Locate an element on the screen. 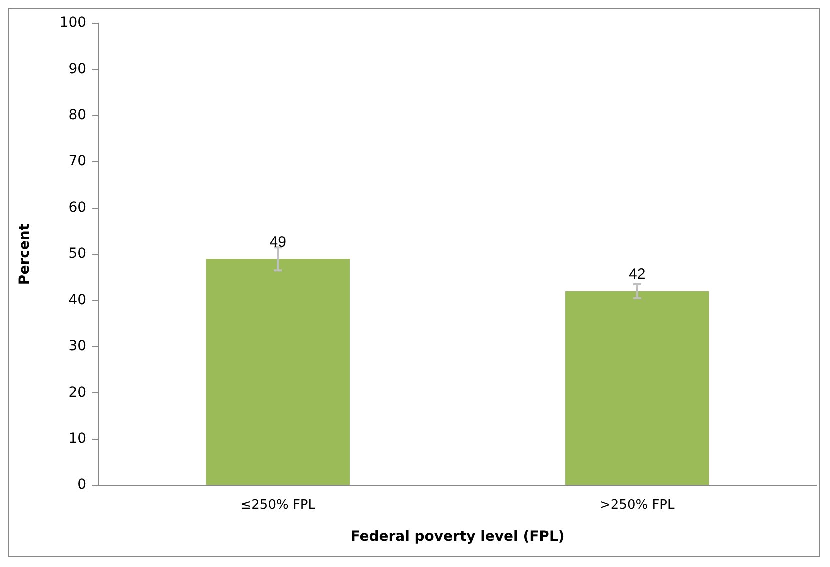 The image size is (830, 567). x-tick-label: >250% FPL is located at coordinates (638, 505).